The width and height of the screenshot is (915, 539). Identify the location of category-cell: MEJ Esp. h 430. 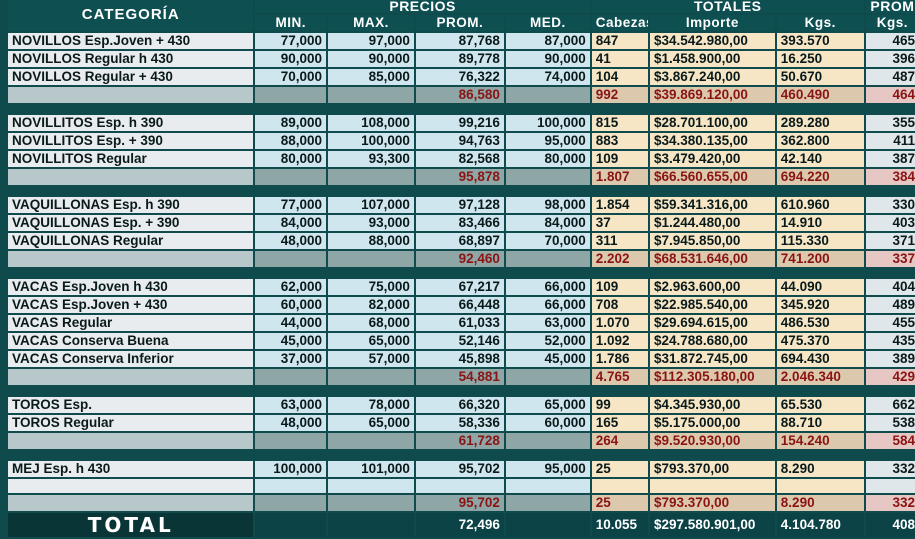
(131, 469).